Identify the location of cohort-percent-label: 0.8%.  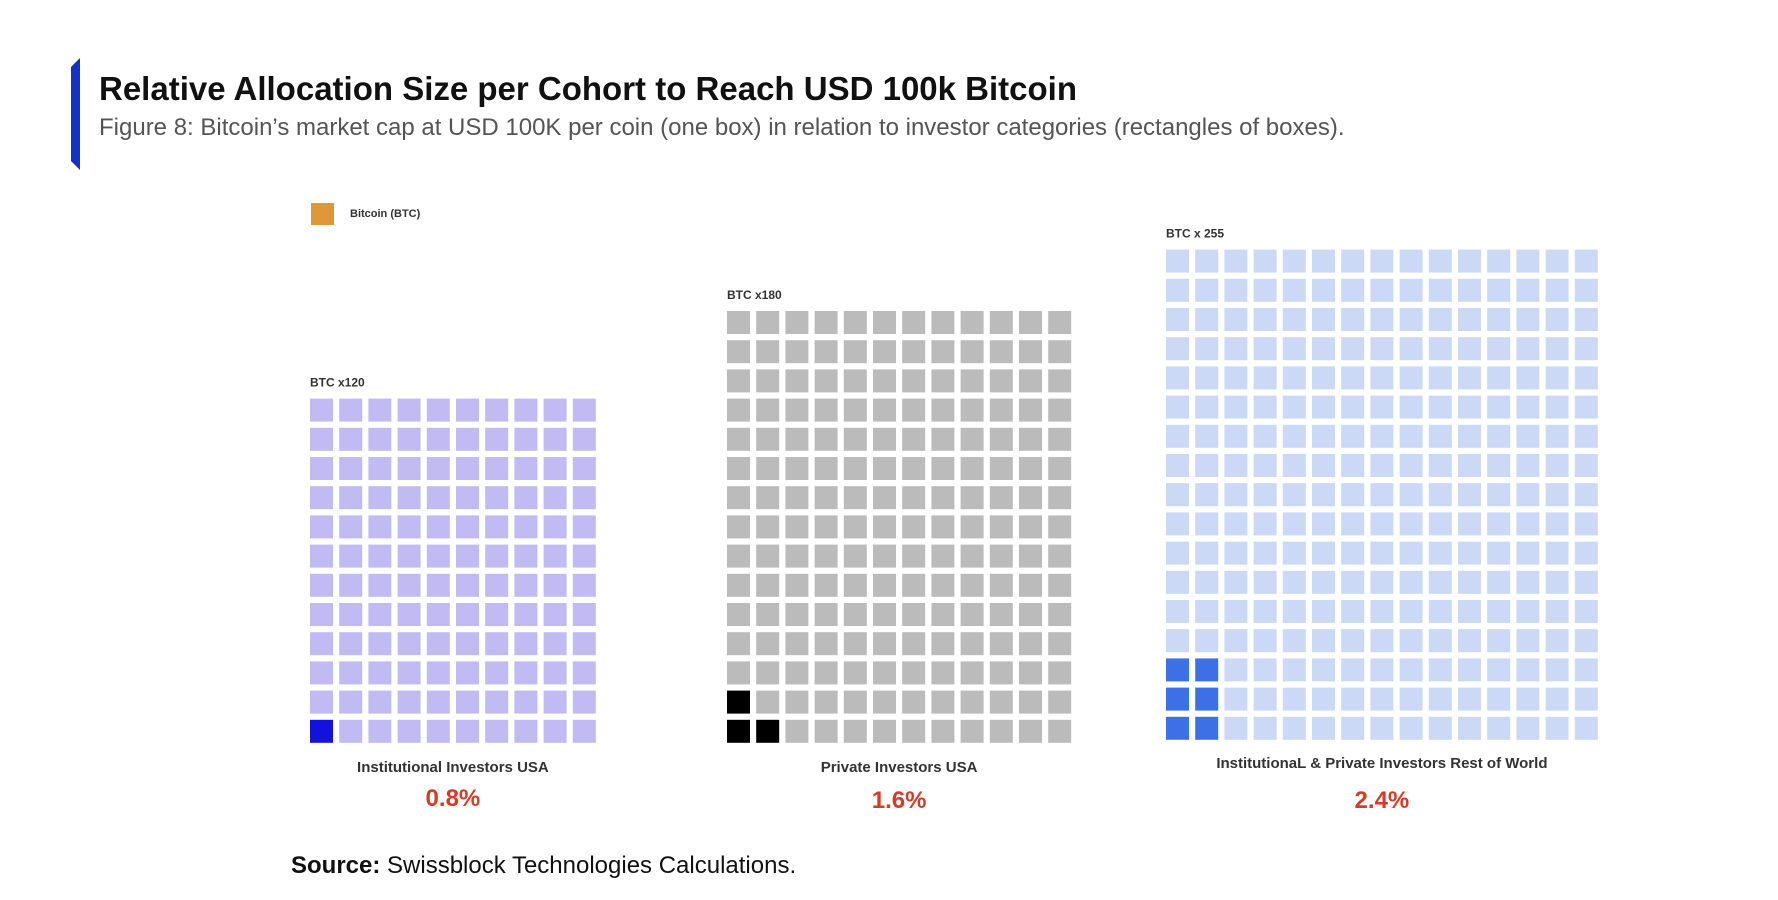
(453, 798).